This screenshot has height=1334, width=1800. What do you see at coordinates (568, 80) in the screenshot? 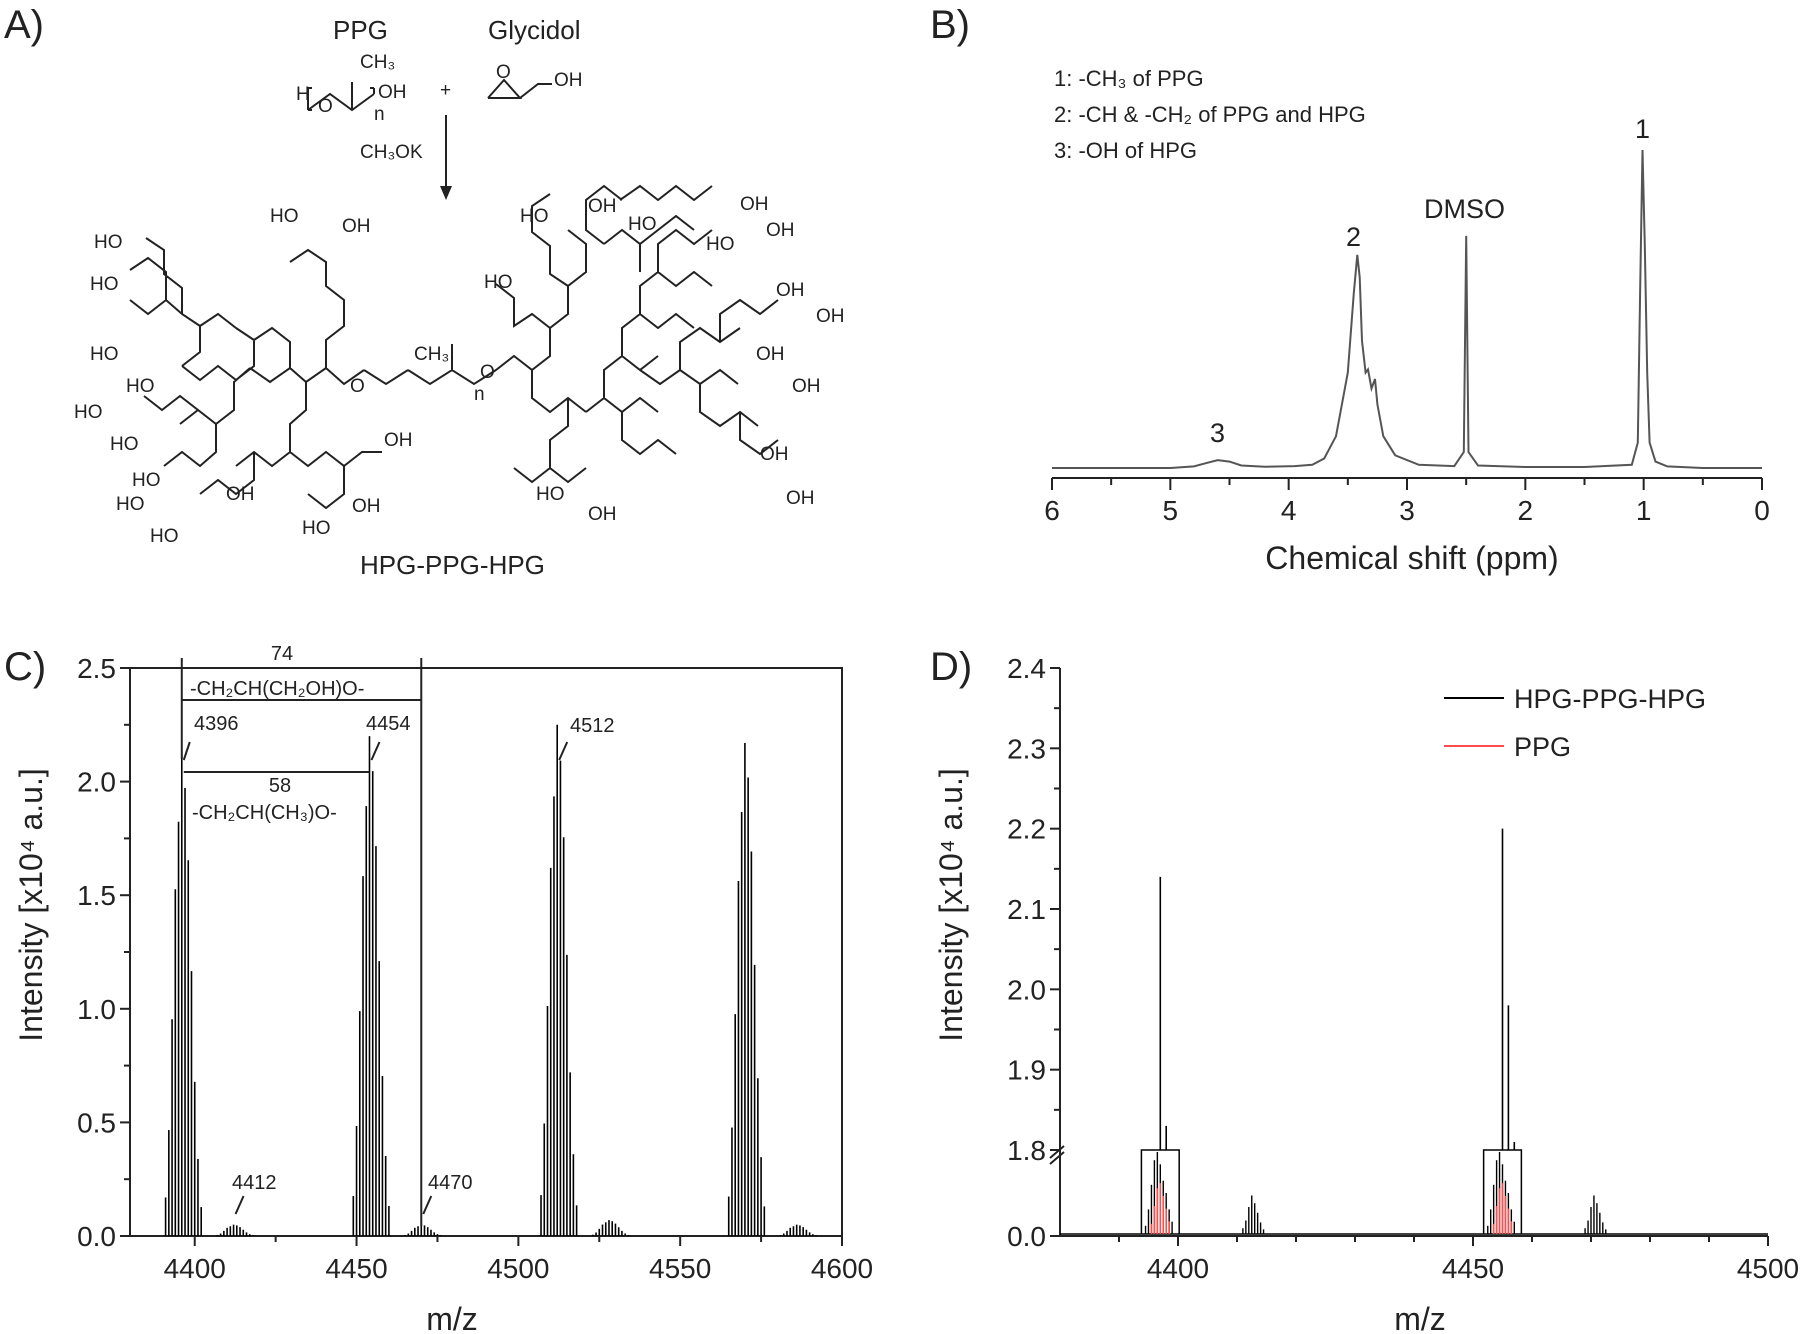
I see `glycidol-oh-label: OH` at bounding box center [568, 80].